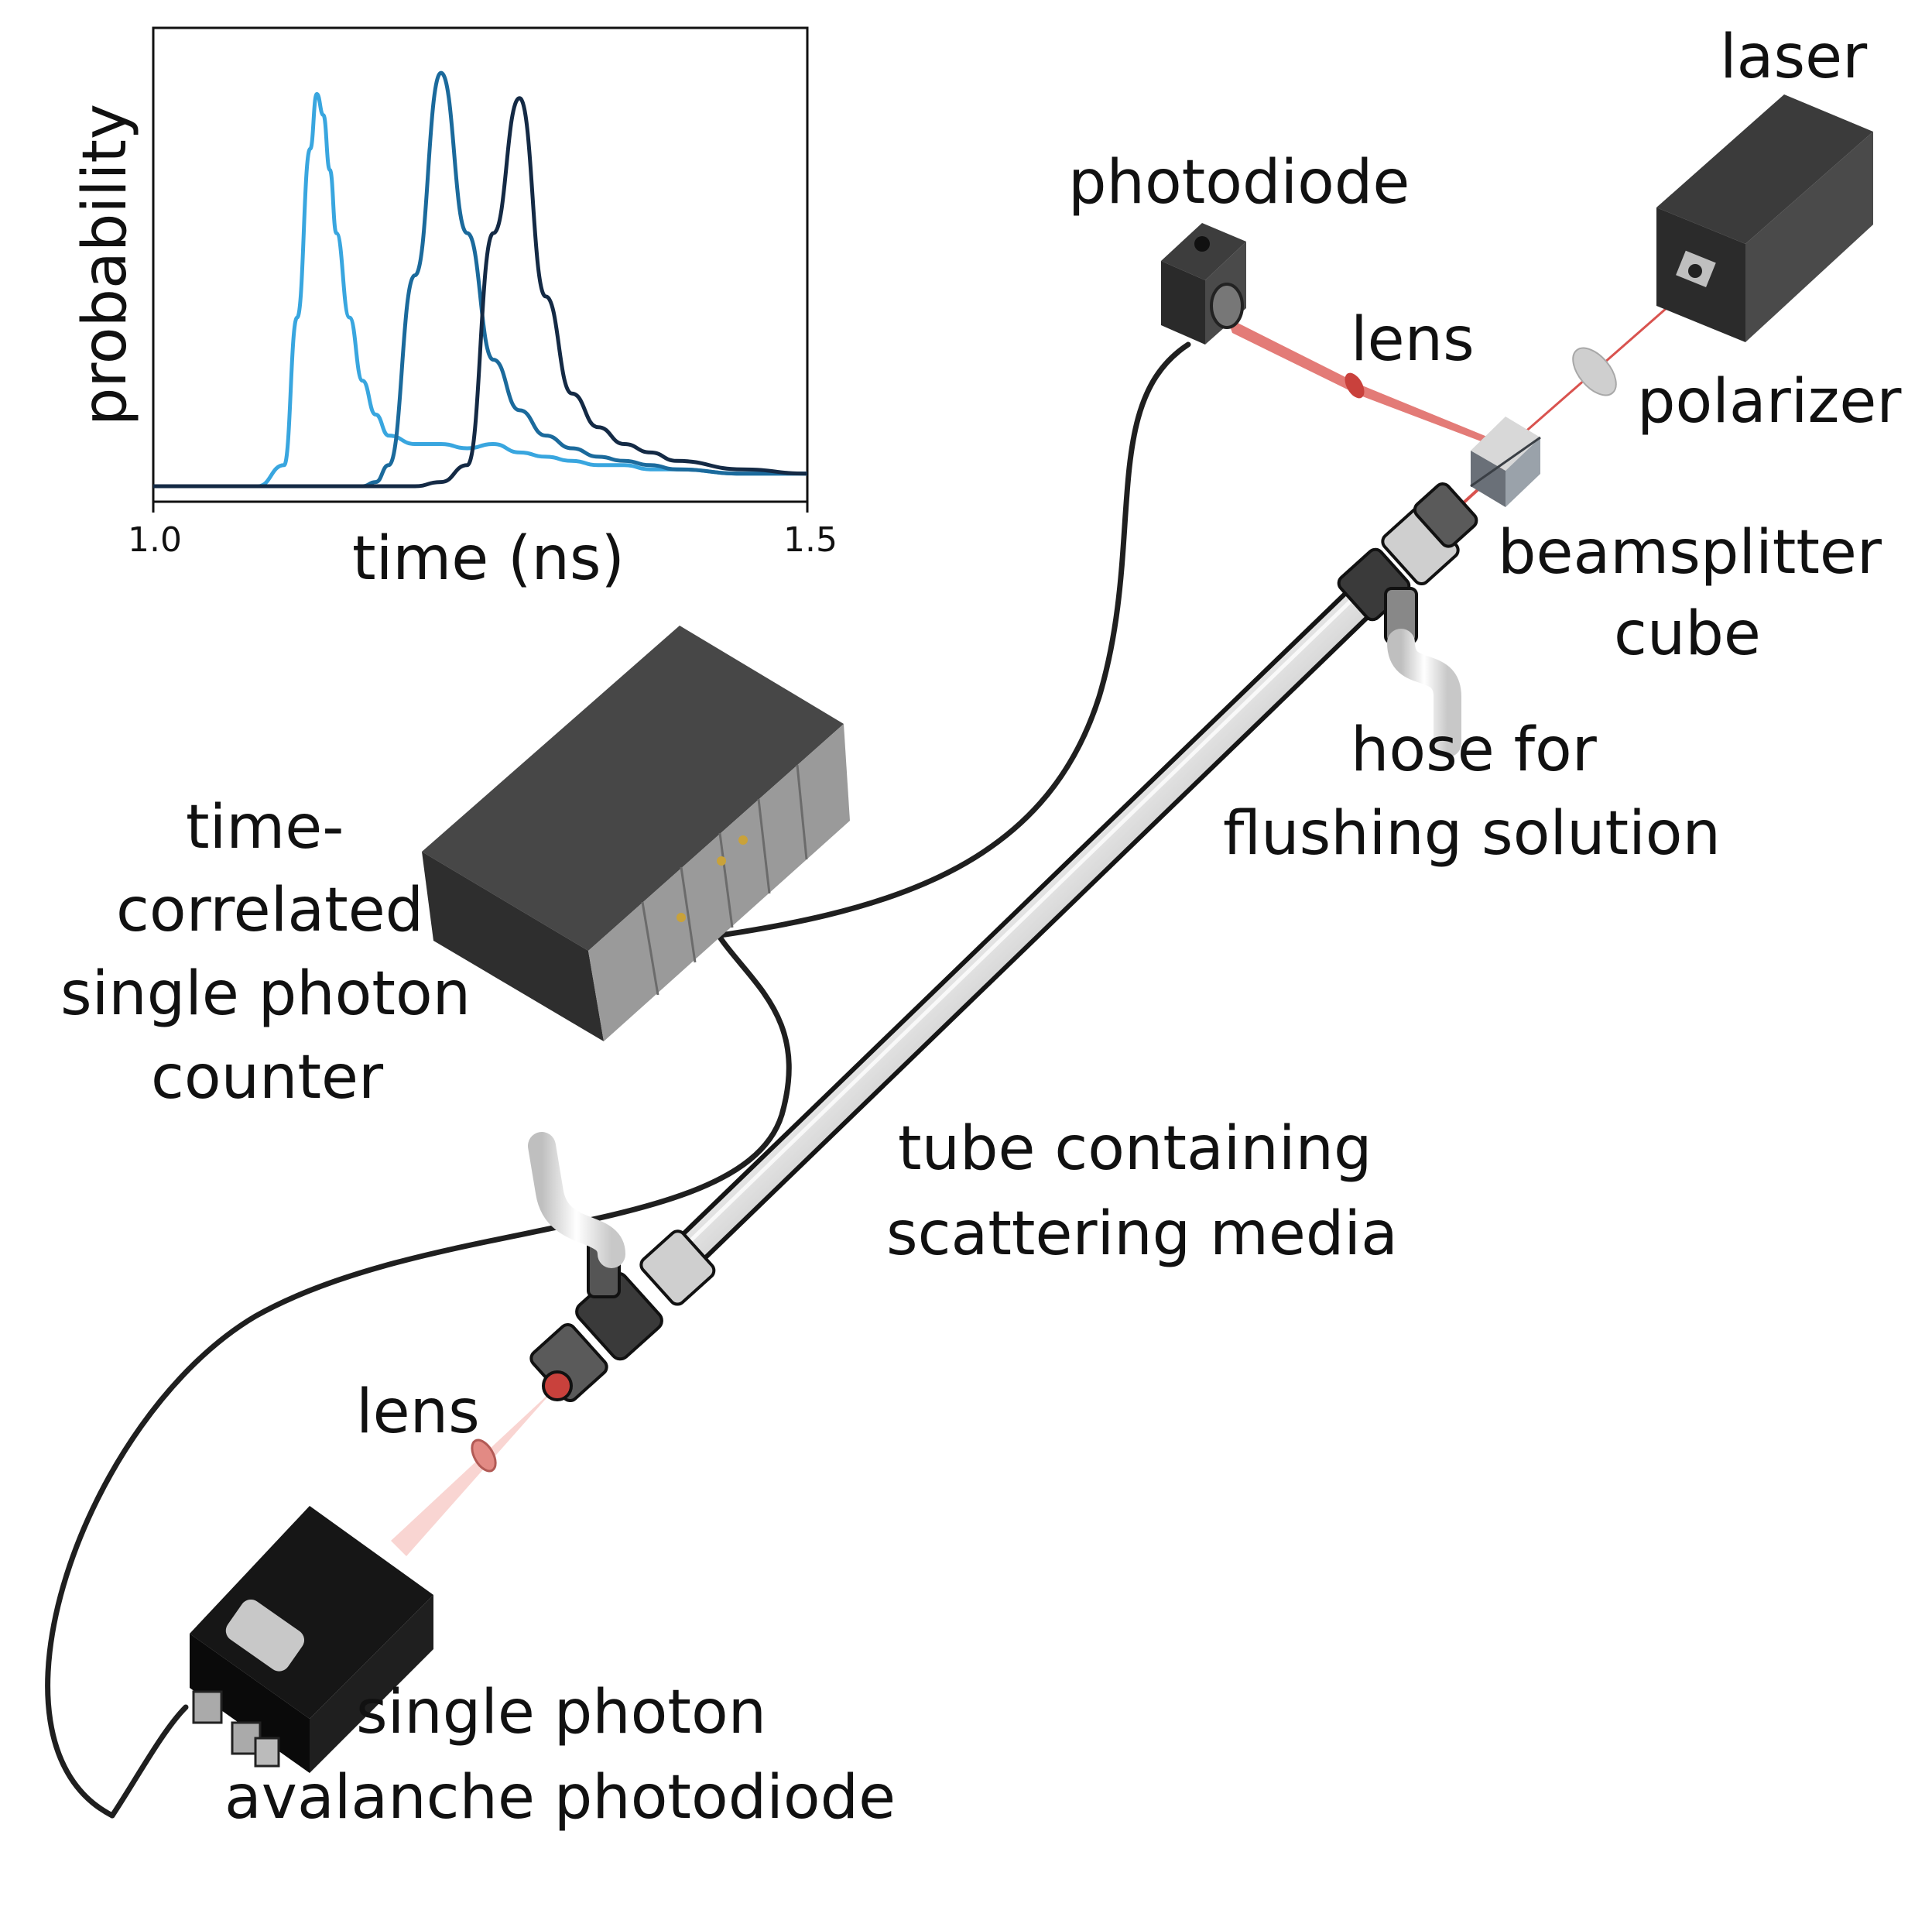 This screenshot has height=1917, width=1932. I want to click on tube-fitting-top, so click(1407, 563).